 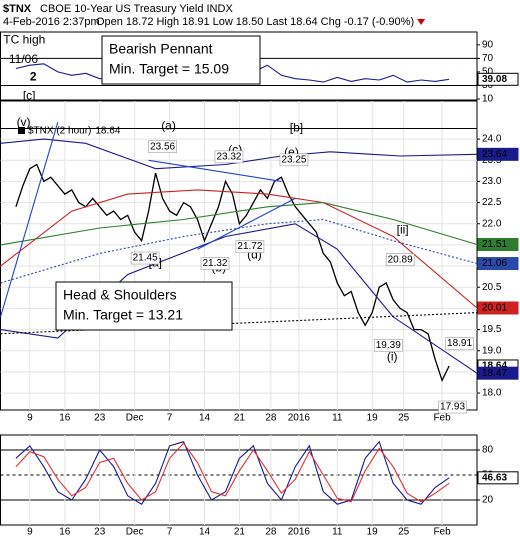 I want to click on value-tag-label: 20.01, so click(x=494, y=308).